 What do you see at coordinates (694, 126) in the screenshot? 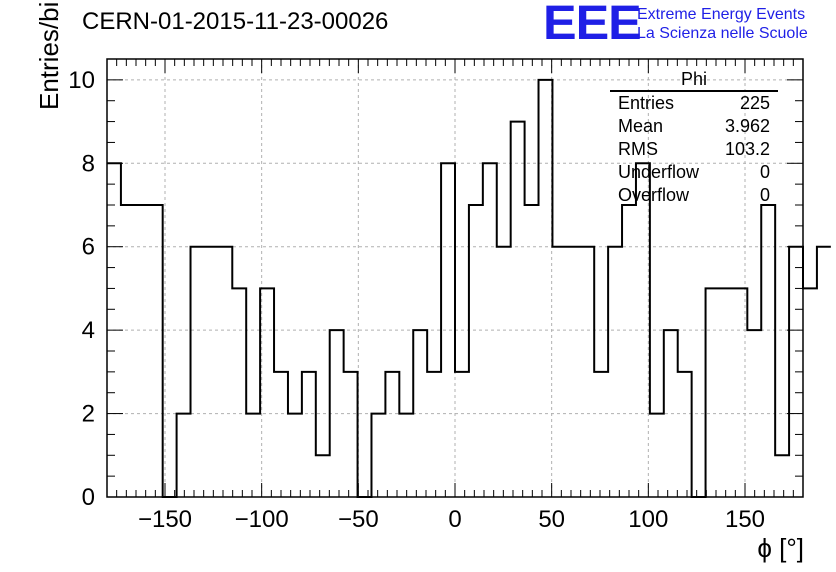
I see `stats-row: Mean 3.962` at bounding box center [694, 126].